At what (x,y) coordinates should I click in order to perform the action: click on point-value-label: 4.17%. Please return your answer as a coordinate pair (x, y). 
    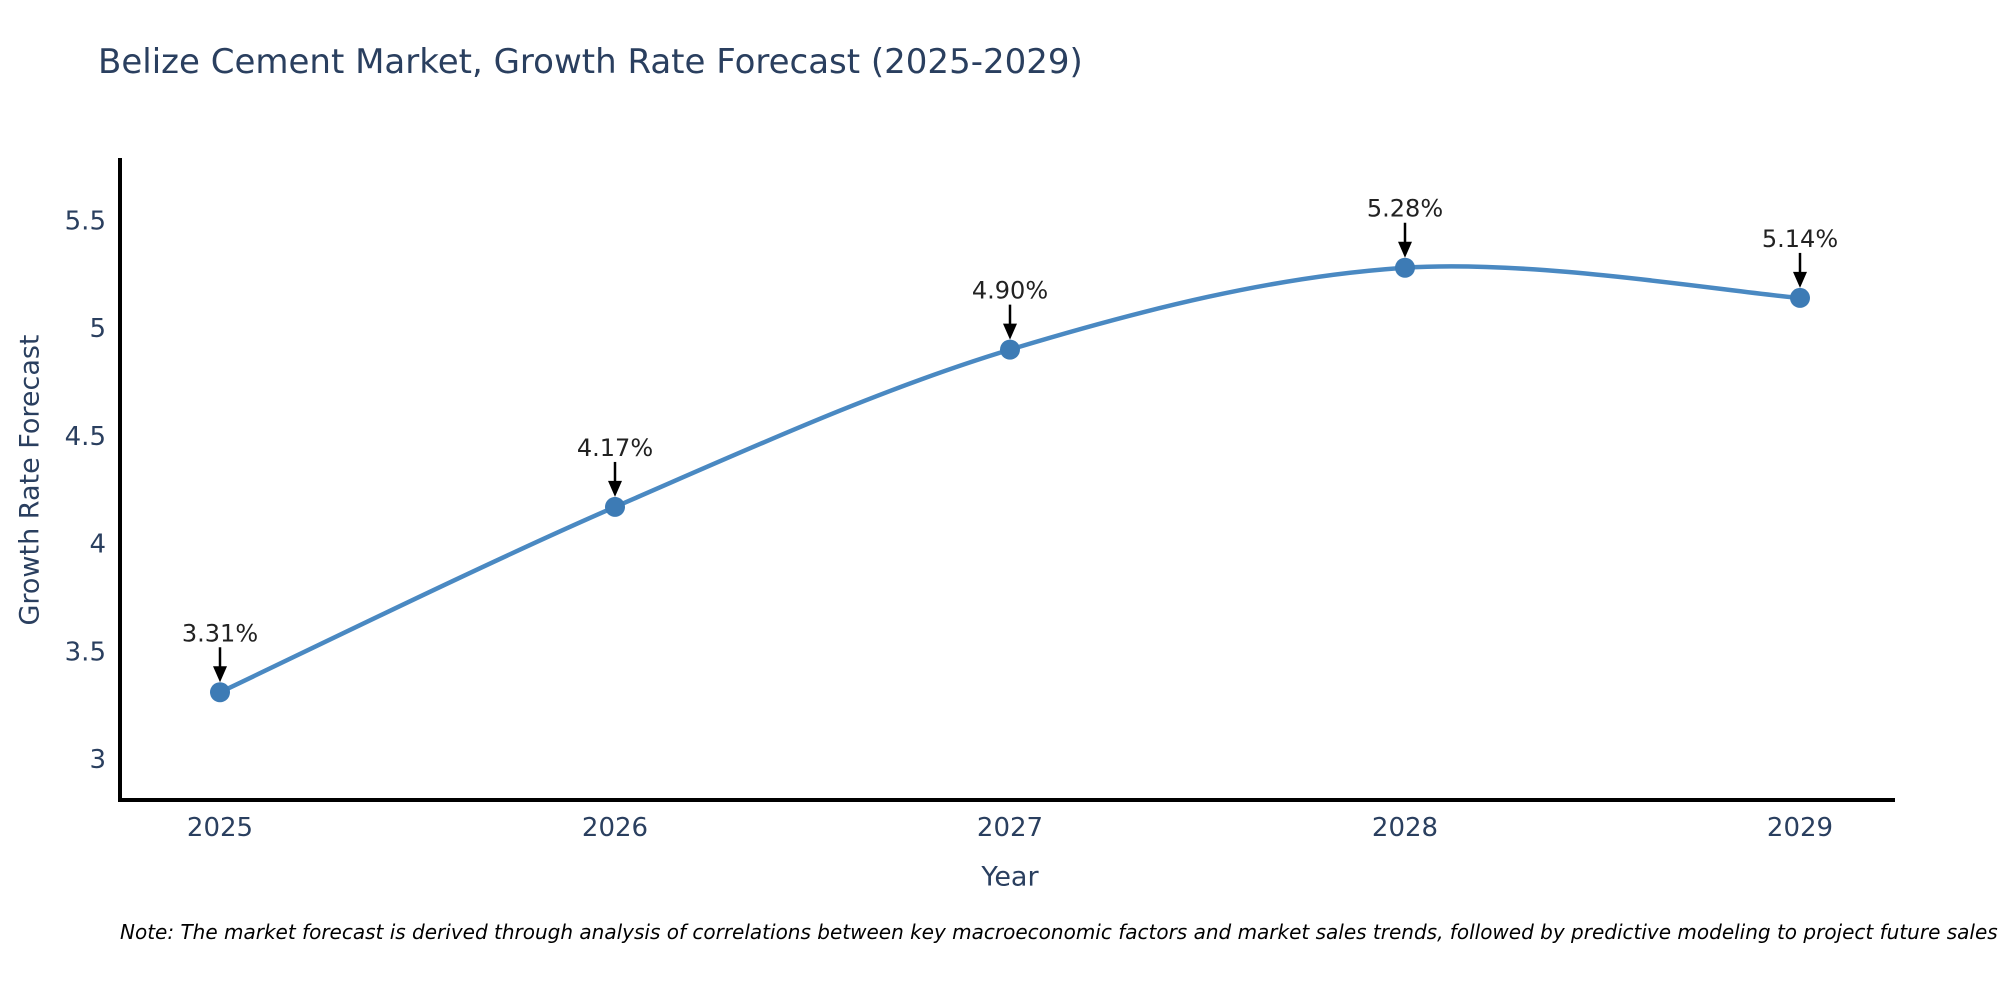
    Looking at the image, I should click on (615, 448).